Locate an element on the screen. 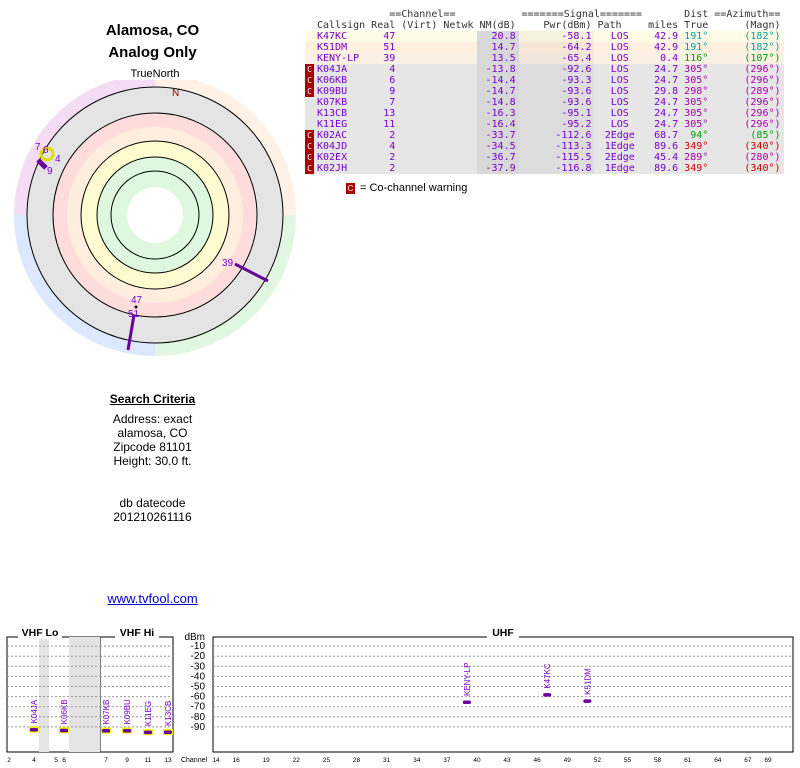  x-tick-label: 46 is located at coordinates (538, 760).